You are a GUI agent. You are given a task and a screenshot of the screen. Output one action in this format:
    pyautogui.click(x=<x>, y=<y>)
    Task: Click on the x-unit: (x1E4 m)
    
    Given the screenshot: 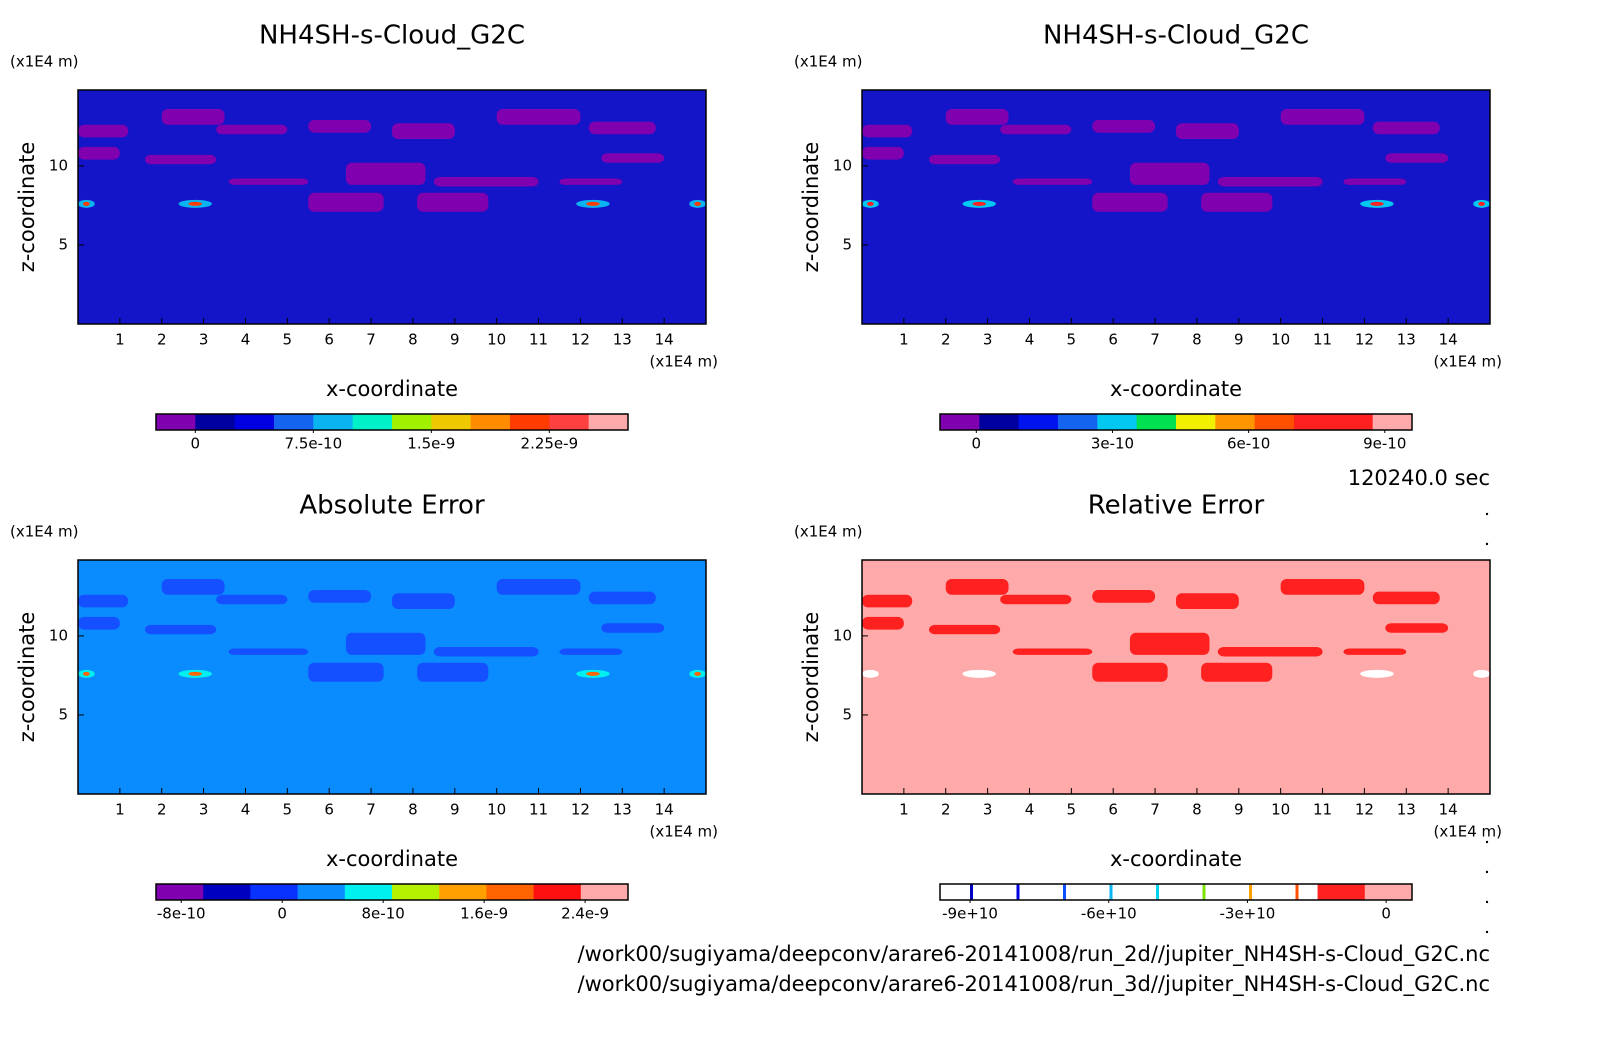 What is the action you would take?
    pyautogui.click(x=683, y=362)
    